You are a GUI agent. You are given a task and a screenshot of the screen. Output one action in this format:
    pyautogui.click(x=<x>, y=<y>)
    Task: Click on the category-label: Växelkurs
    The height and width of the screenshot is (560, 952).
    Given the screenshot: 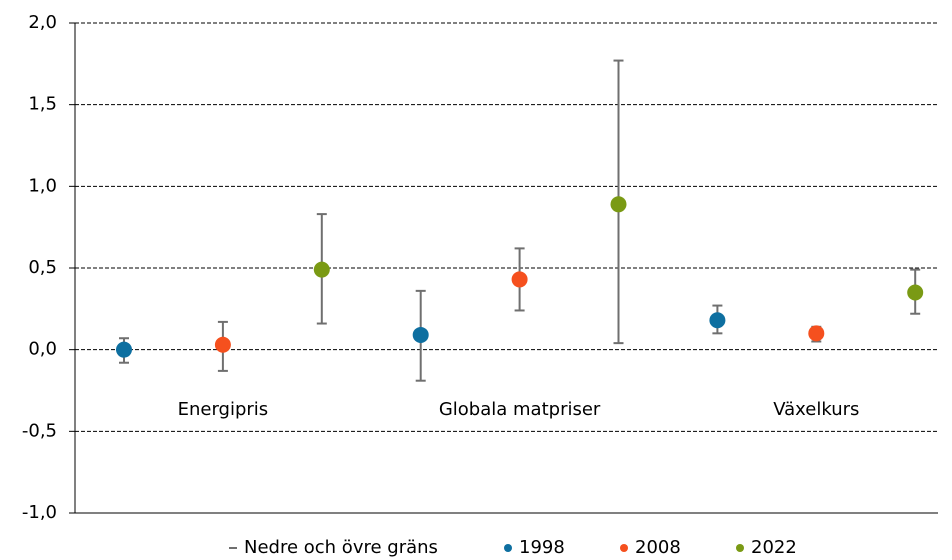 What is the action you would take?
    pyautogui.click(x=816, y=409)
    